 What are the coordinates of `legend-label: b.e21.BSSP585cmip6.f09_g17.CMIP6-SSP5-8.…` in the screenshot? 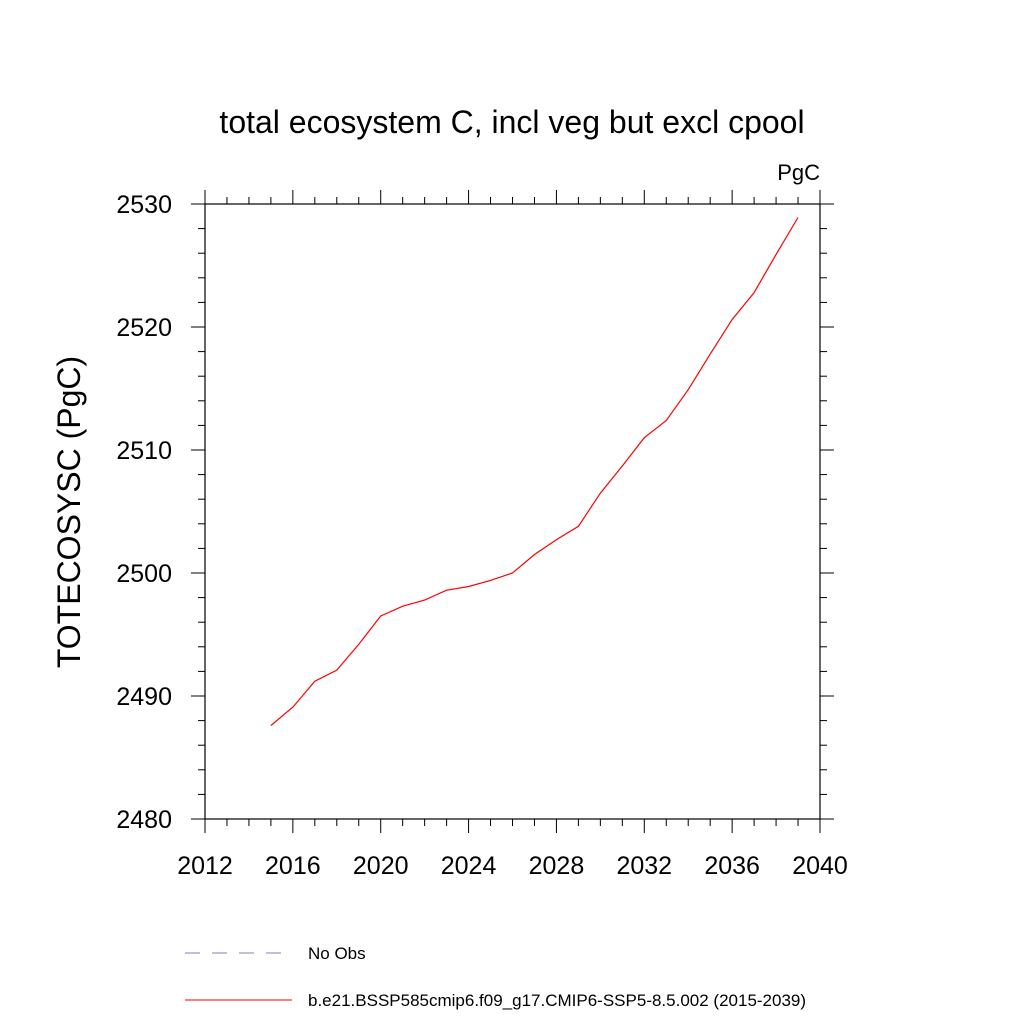 It's located at (557, 1000).